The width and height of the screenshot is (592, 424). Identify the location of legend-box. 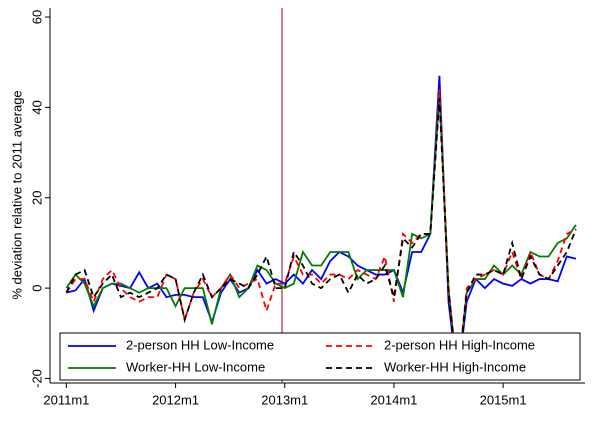
(320, 356).